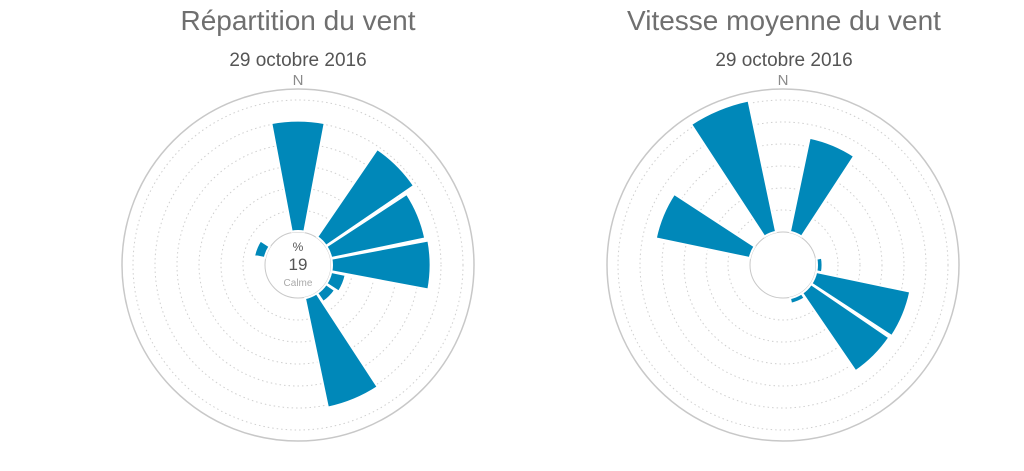 The width and height of the screenshot is (1024, 471). I want to click on calm-label: Calme, so click(298, 283).